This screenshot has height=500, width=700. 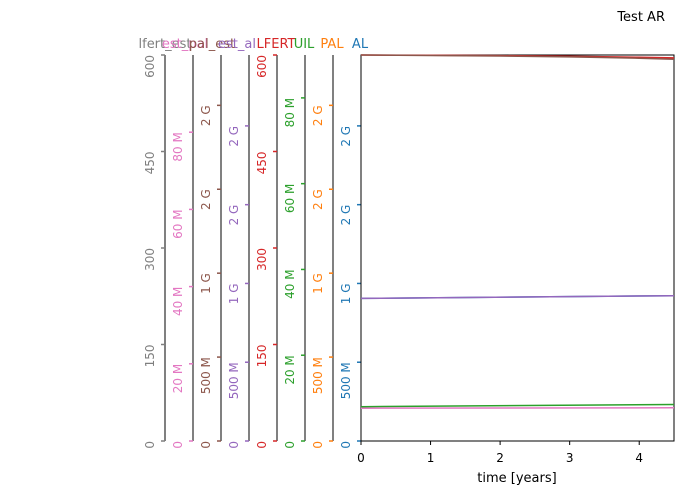 I want to click on y-axis-label: UIL, so click(x=304, y=44).